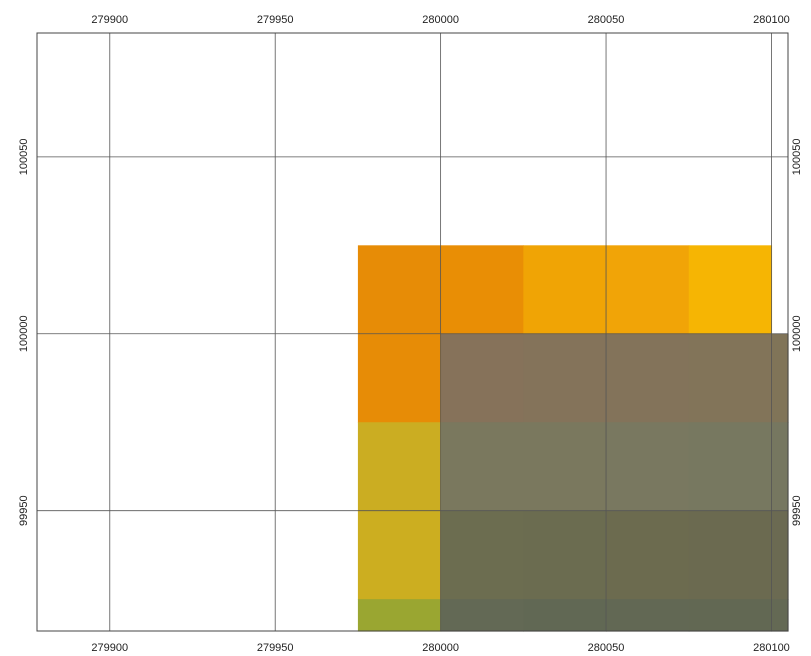 Image resolution: width=811 pixels, height=656 pixels. What do you see at coordinates (440, 20) in the screenshot?
I see `x-tick-label-top: 280000` at bounding box center [440, 20].